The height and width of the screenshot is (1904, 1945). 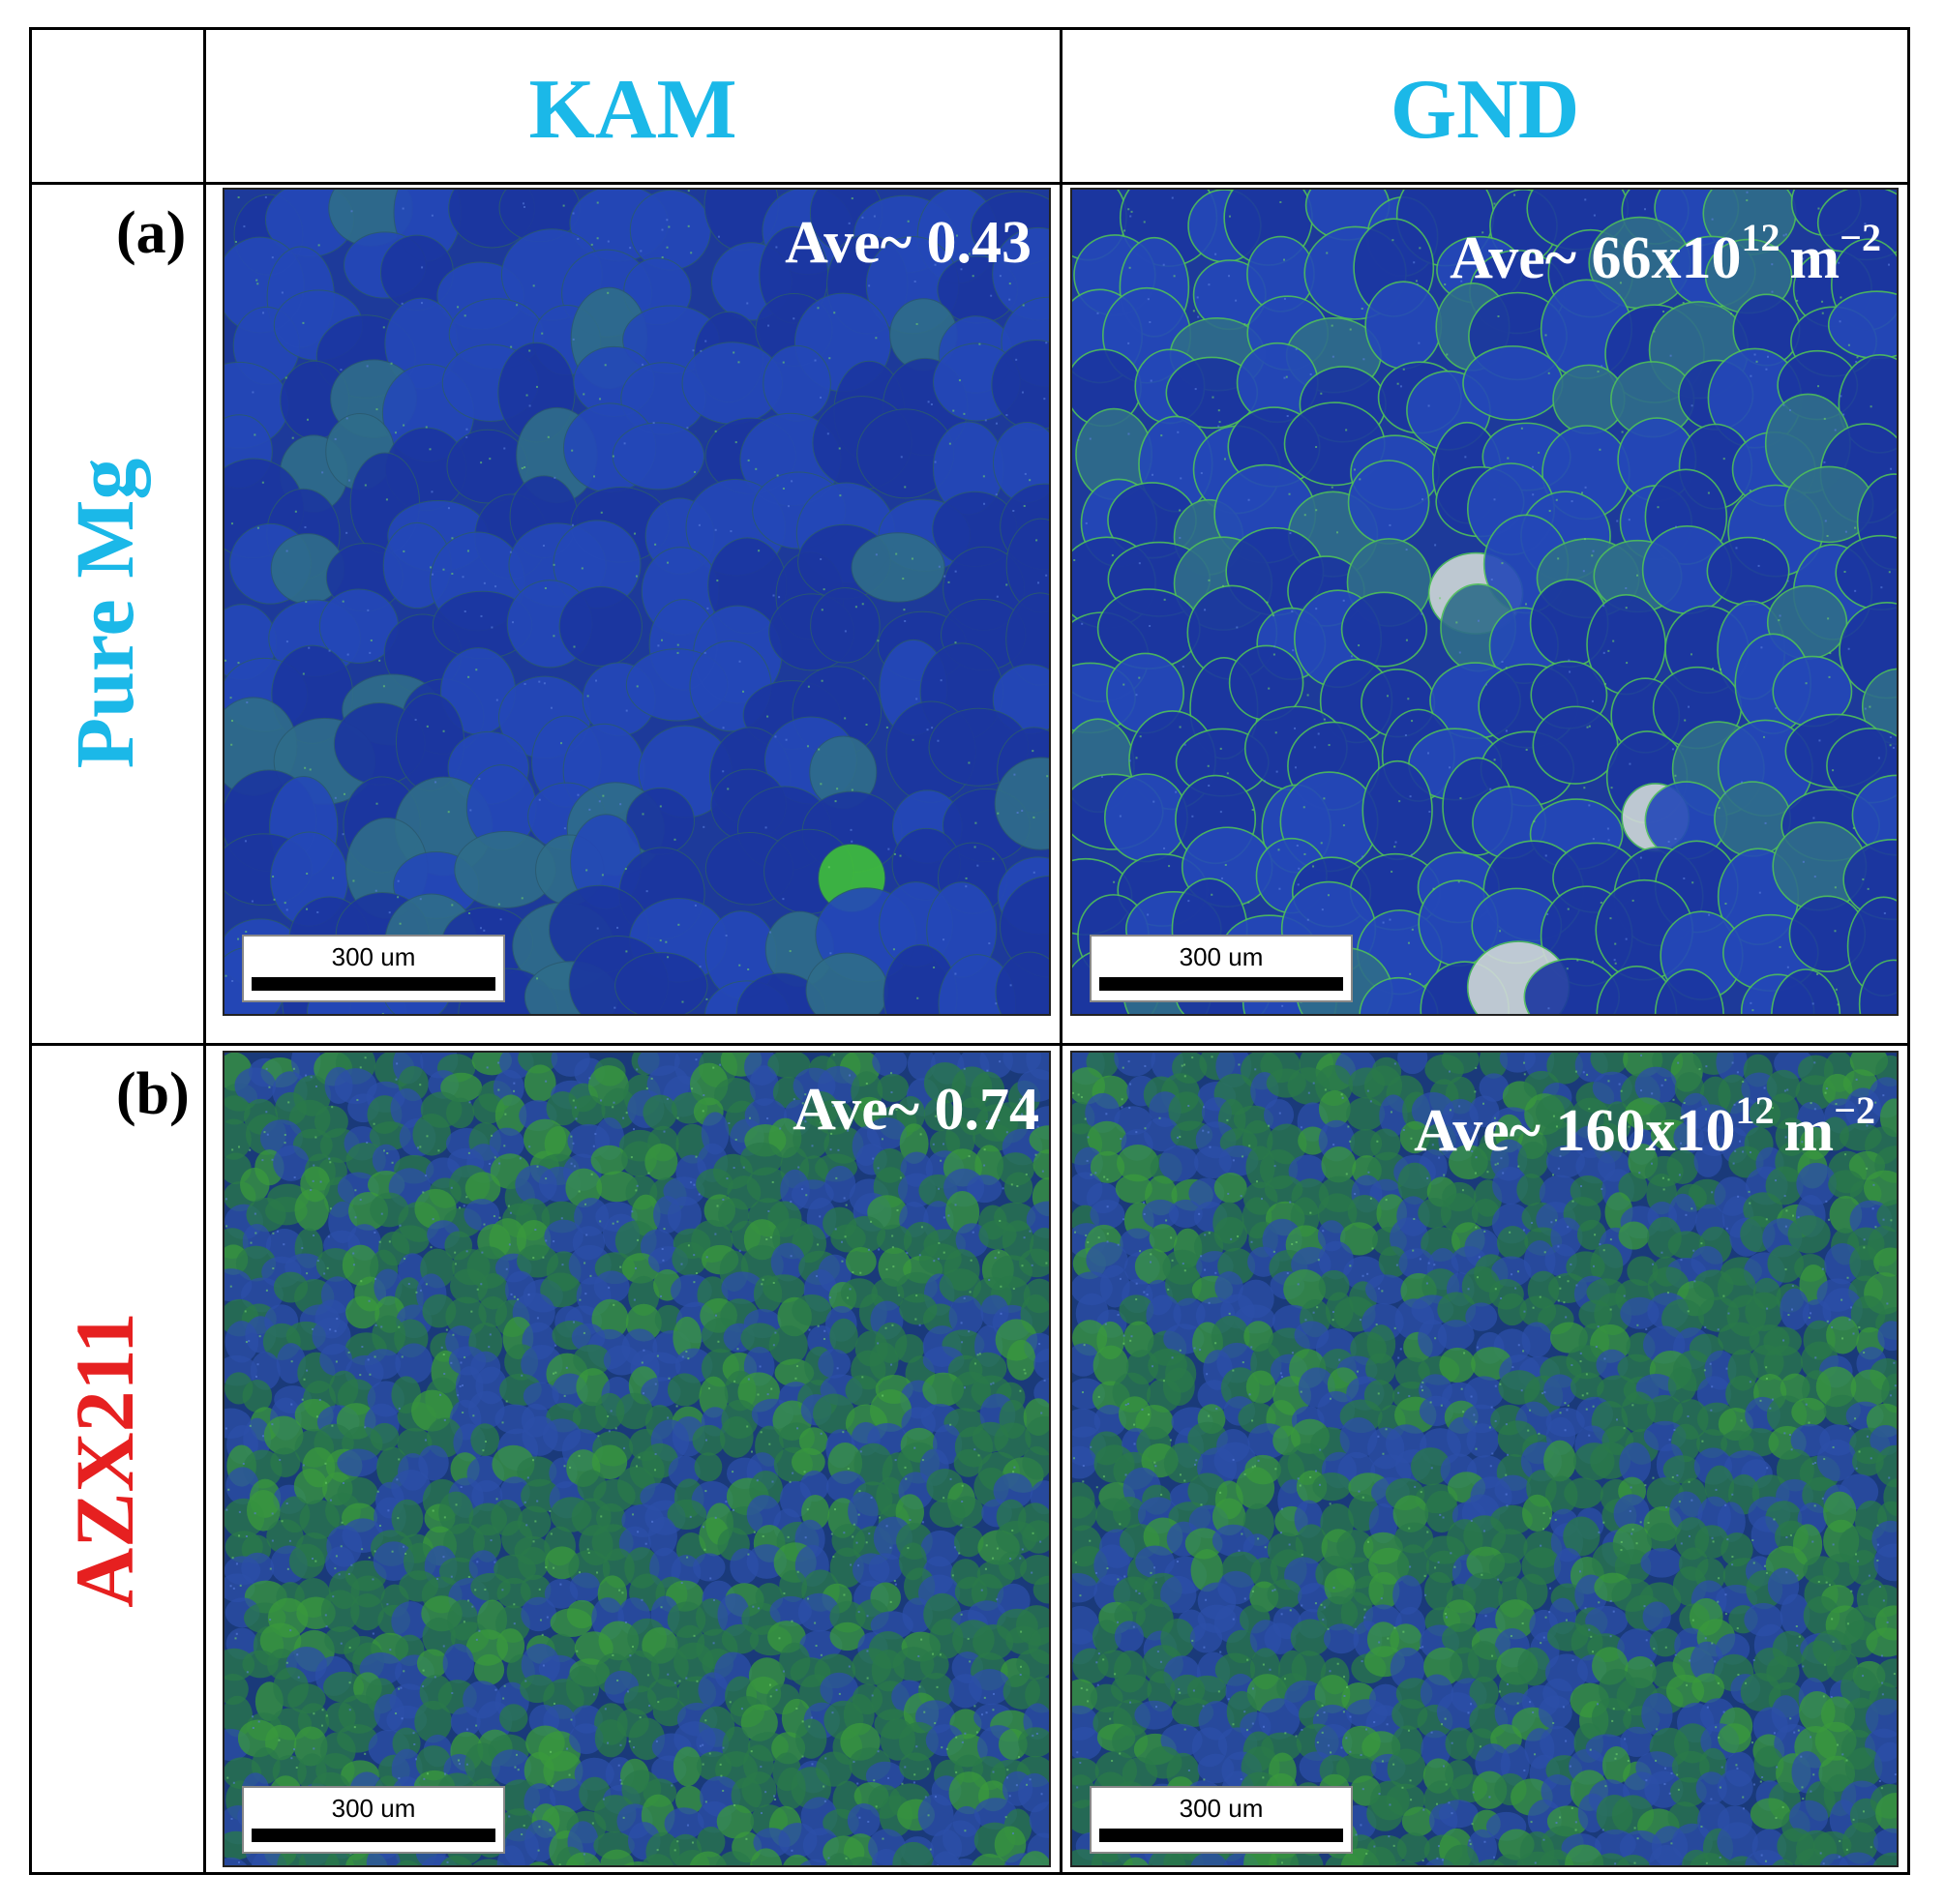 I want to click on kam-average-label: Ave~ 0.74, so click(x=916, y=1110).